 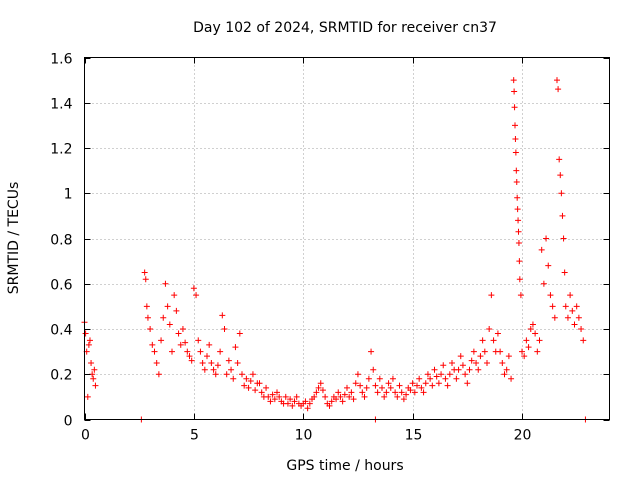 What do you see at coordinates (194, 436) in the screenshot?
I see `x-tick-label: 5` at bounding box center [194, 436].